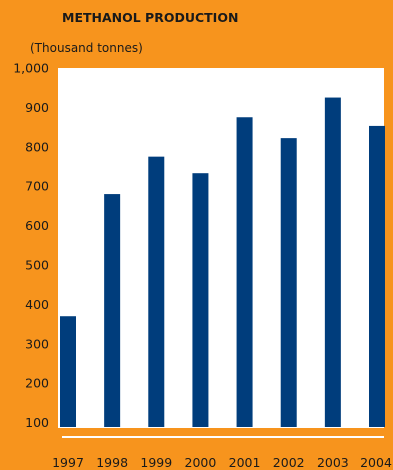 The height and width of the screenshot is (470, 393). I want to click on x-tick-label-2002: 2002, so click(289, 462).